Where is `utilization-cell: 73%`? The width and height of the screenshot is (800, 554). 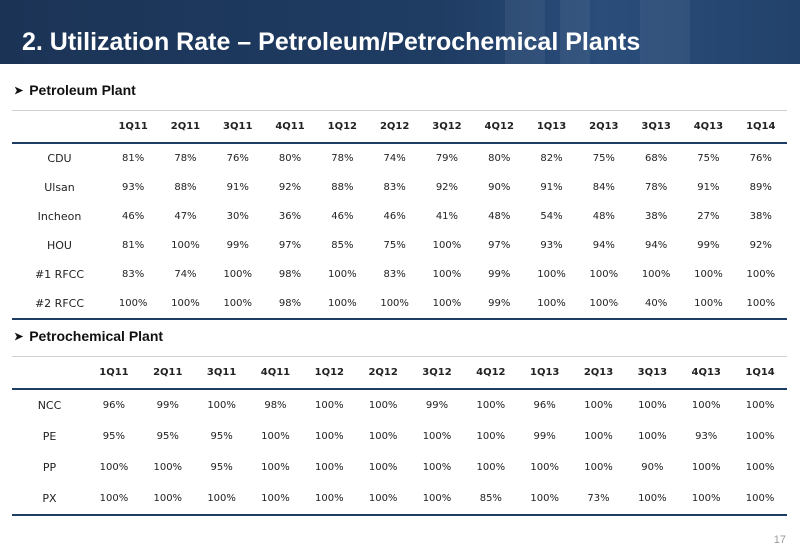
utilization-cell: 73% is located at coordinates (598, 499).